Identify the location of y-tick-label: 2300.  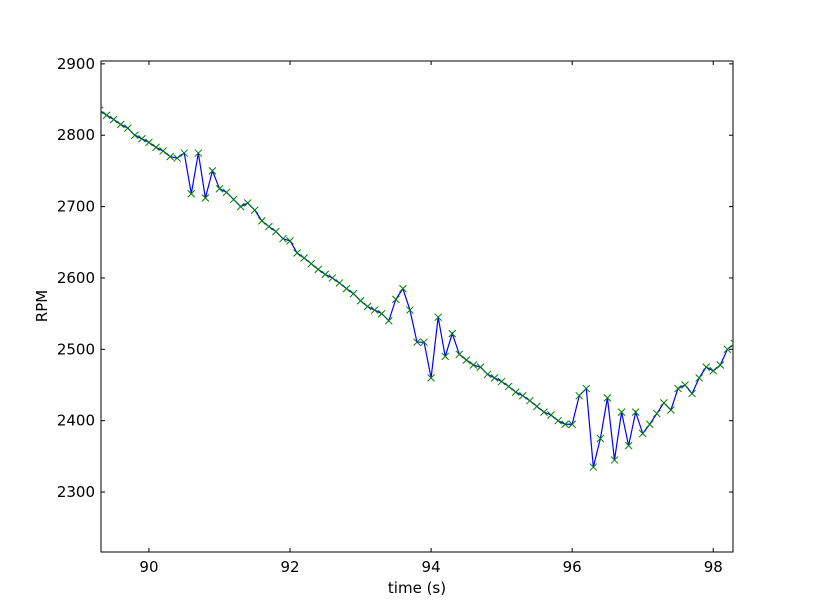
(76, 492).